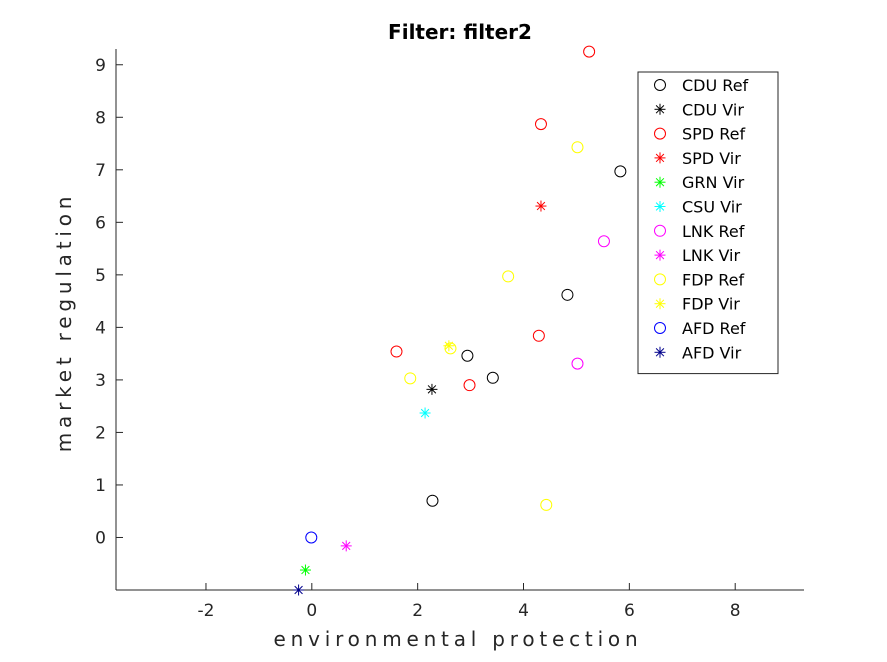  What do you see at coordinates (712, 207) in the screenshot?
I see `legend-label-csu-vir: CSU Vir` at bounding box center [712, 207].